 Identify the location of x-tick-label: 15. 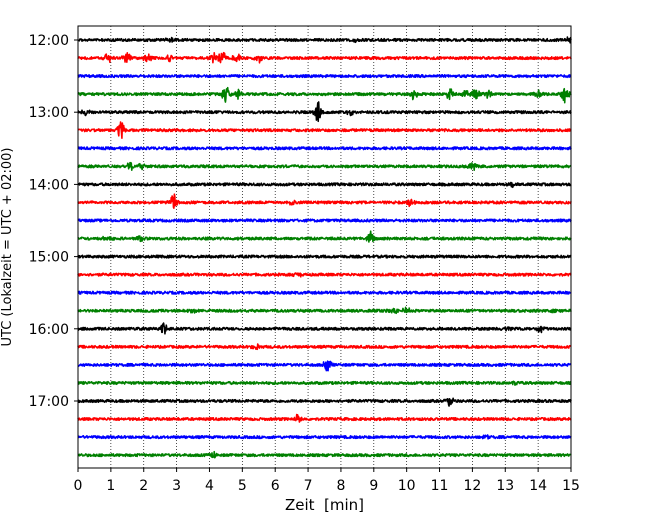
(571, 486).